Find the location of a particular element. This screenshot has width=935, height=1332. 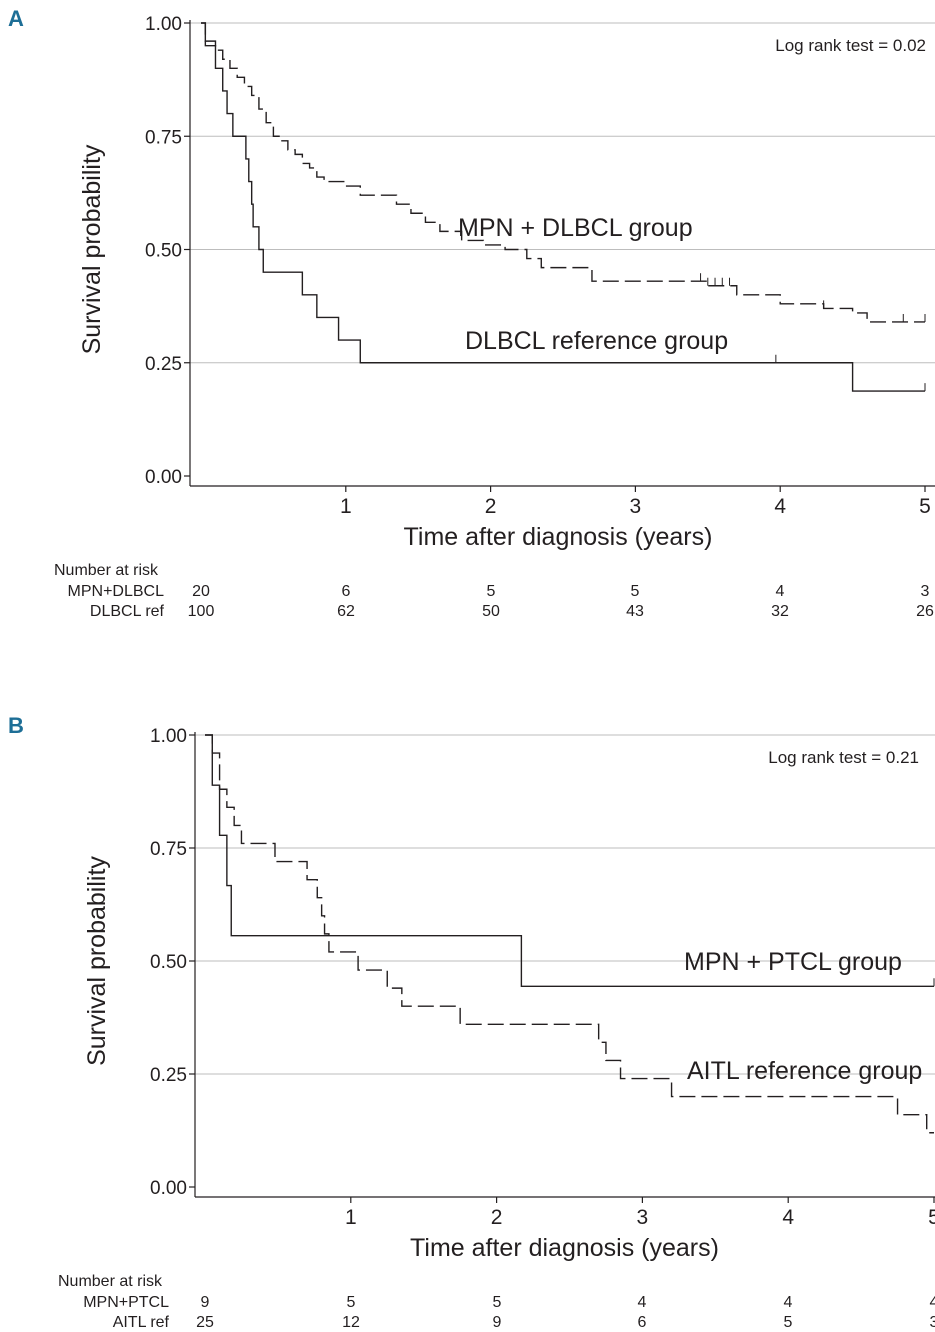

risk-row-label: AITL ref is located at coordinates (141, 1322).